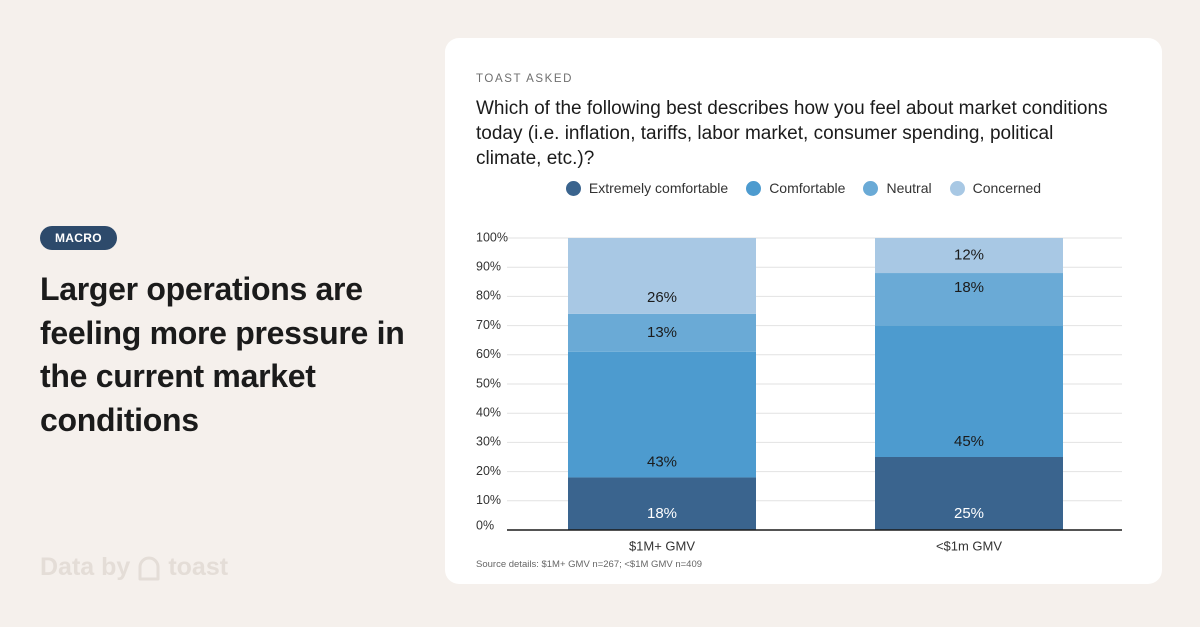  What do you see at coordinates (909, 188) in the screenshot?
I see `legend-label: Neutral` at bounding box center [909, 188].